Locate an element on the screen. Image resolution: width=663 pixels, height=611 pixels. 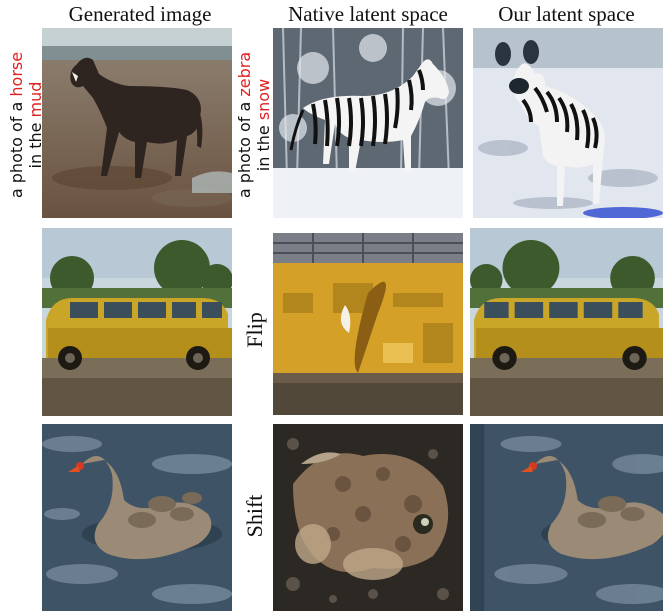
image-zebra-native-latent is located at coordinates (368, 123).